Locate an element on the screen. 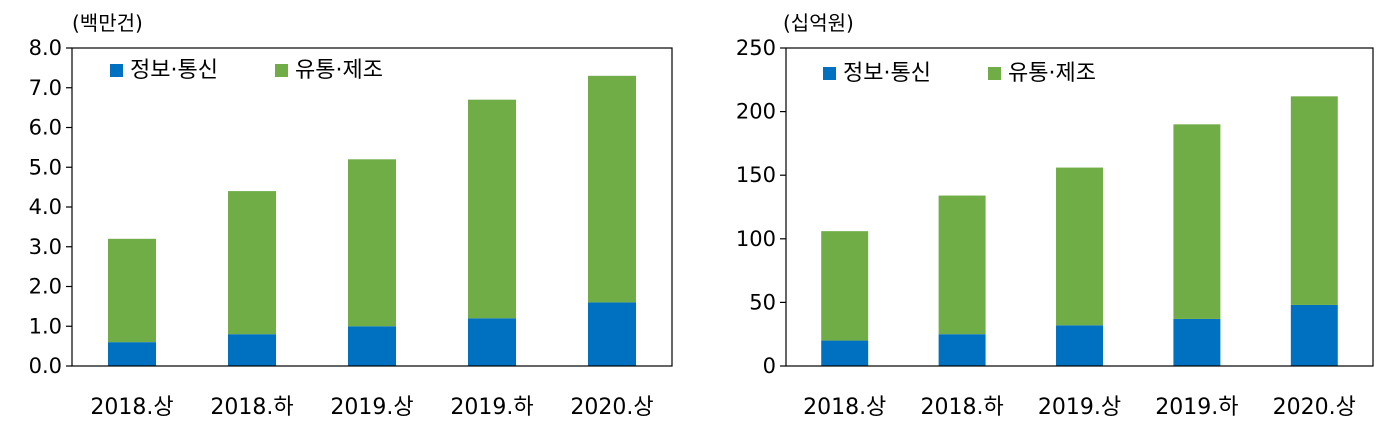  y-tick-label: 0 is located at coordinates (769, 366).